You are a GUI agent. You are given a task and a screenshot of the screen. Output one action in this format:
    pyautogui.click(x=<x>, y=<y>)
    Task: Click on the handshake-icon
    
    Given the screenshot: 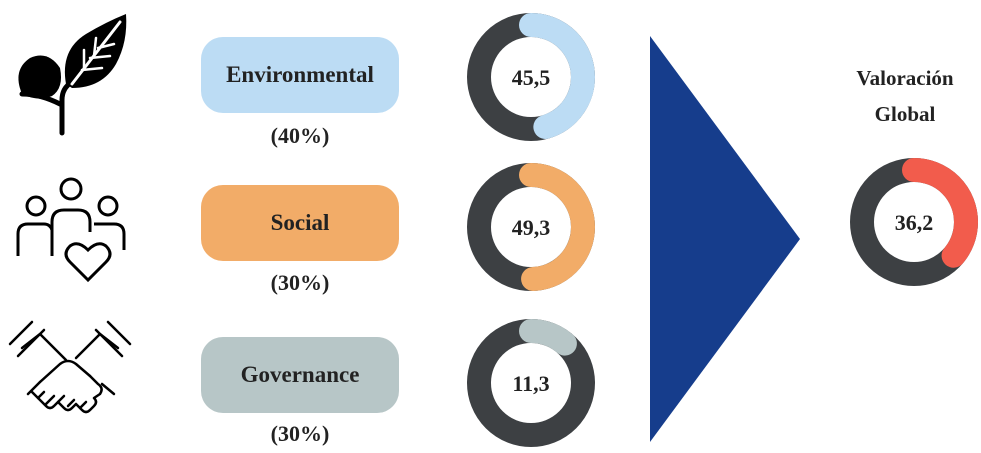 What is the action you would take?
    pyautogui.click(x=70, y=367)
    